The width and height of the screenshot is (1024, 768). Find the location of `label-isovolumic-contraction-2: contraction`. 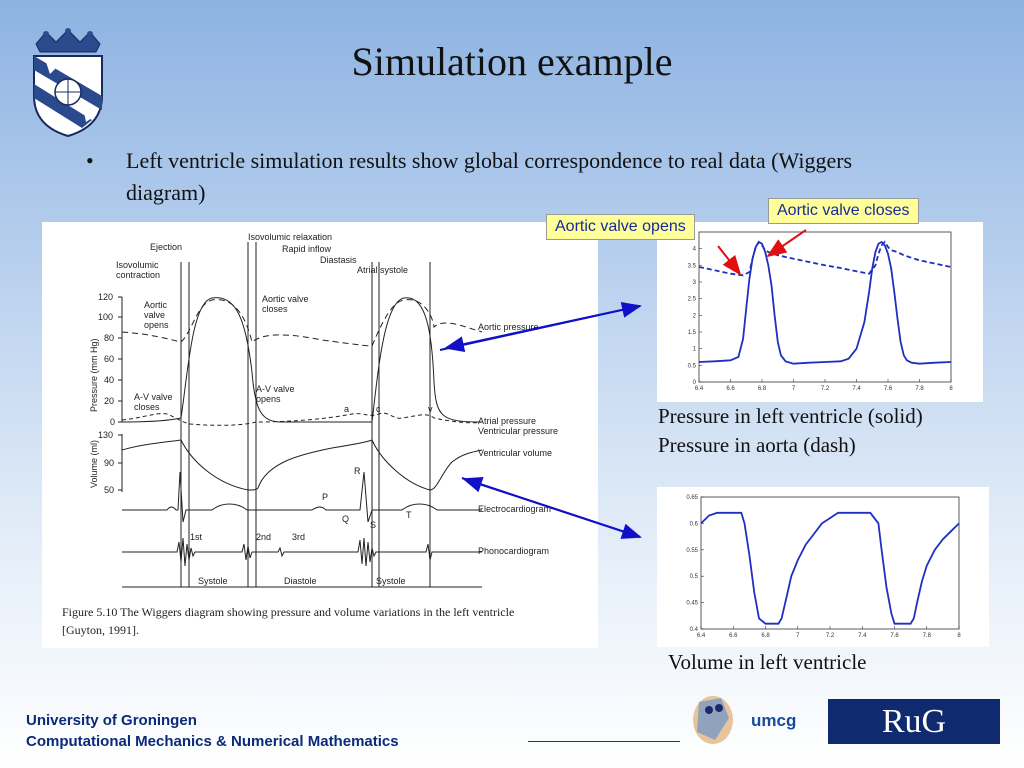

label-isovolumic-contraction-2: contraction is located at coordinates (138, 275).